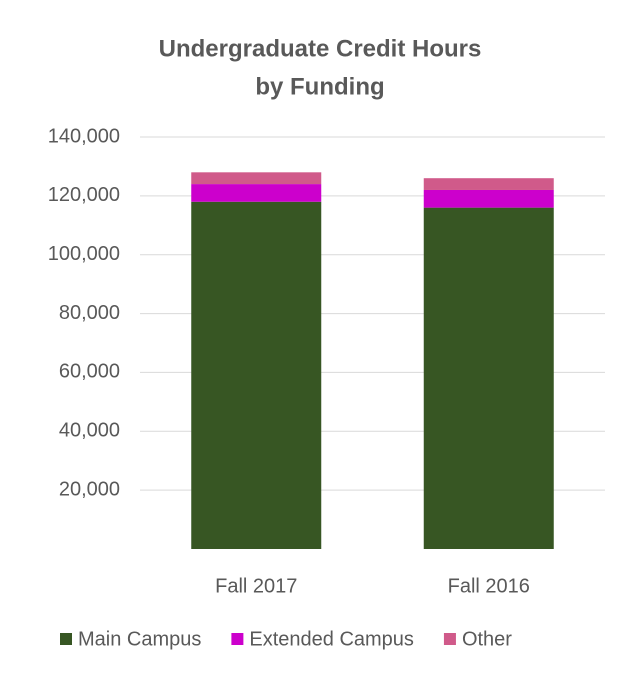  What do you see at coordinates (139, 639) in the screenshot?
I see `legend-label: Main Campus` at bounding box center [139, 639].